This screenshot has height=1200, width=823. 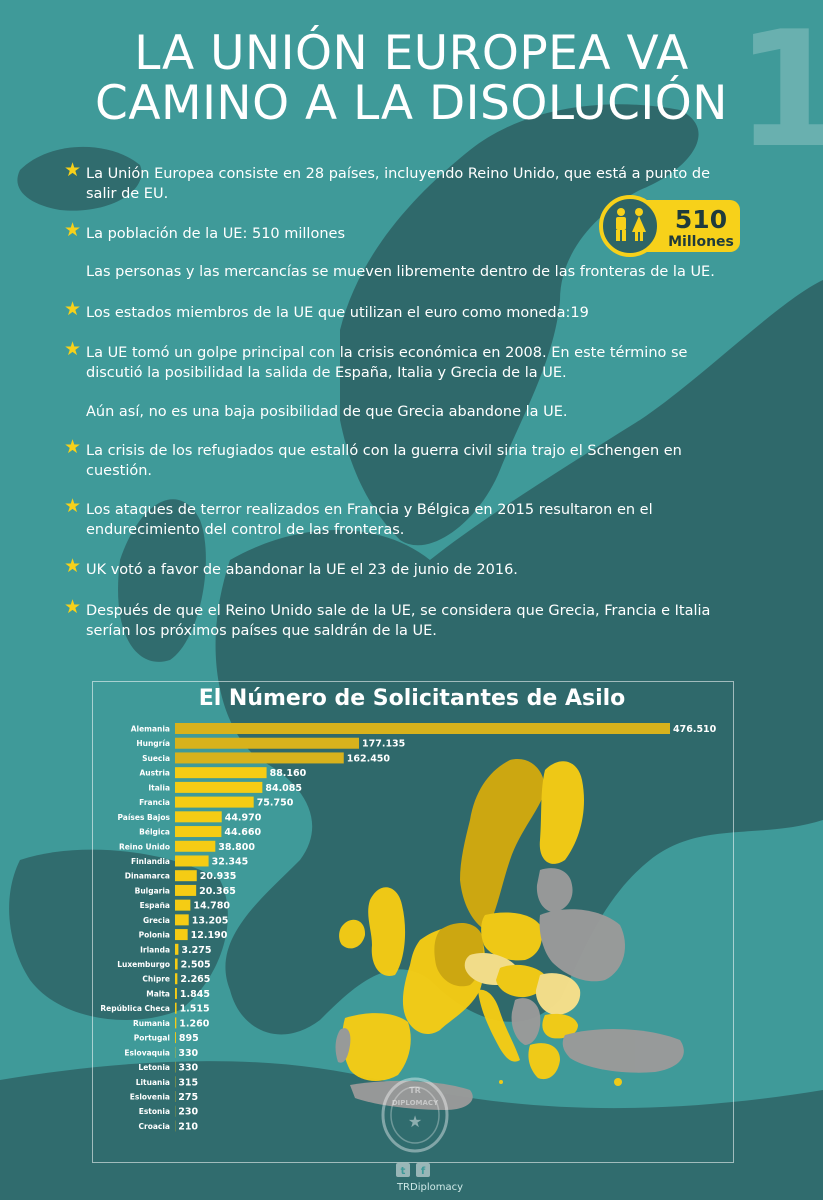 I want to click on map-greece, so click(x=544, y=1061).